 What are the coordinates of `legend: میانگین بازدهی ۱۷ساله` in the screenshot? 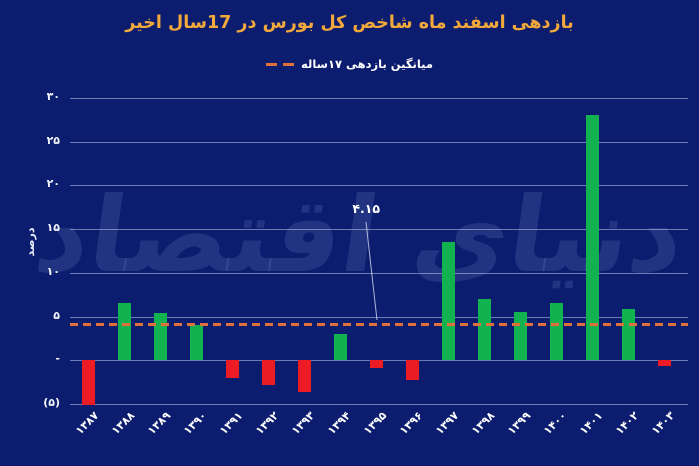 It's located at (349, 64).